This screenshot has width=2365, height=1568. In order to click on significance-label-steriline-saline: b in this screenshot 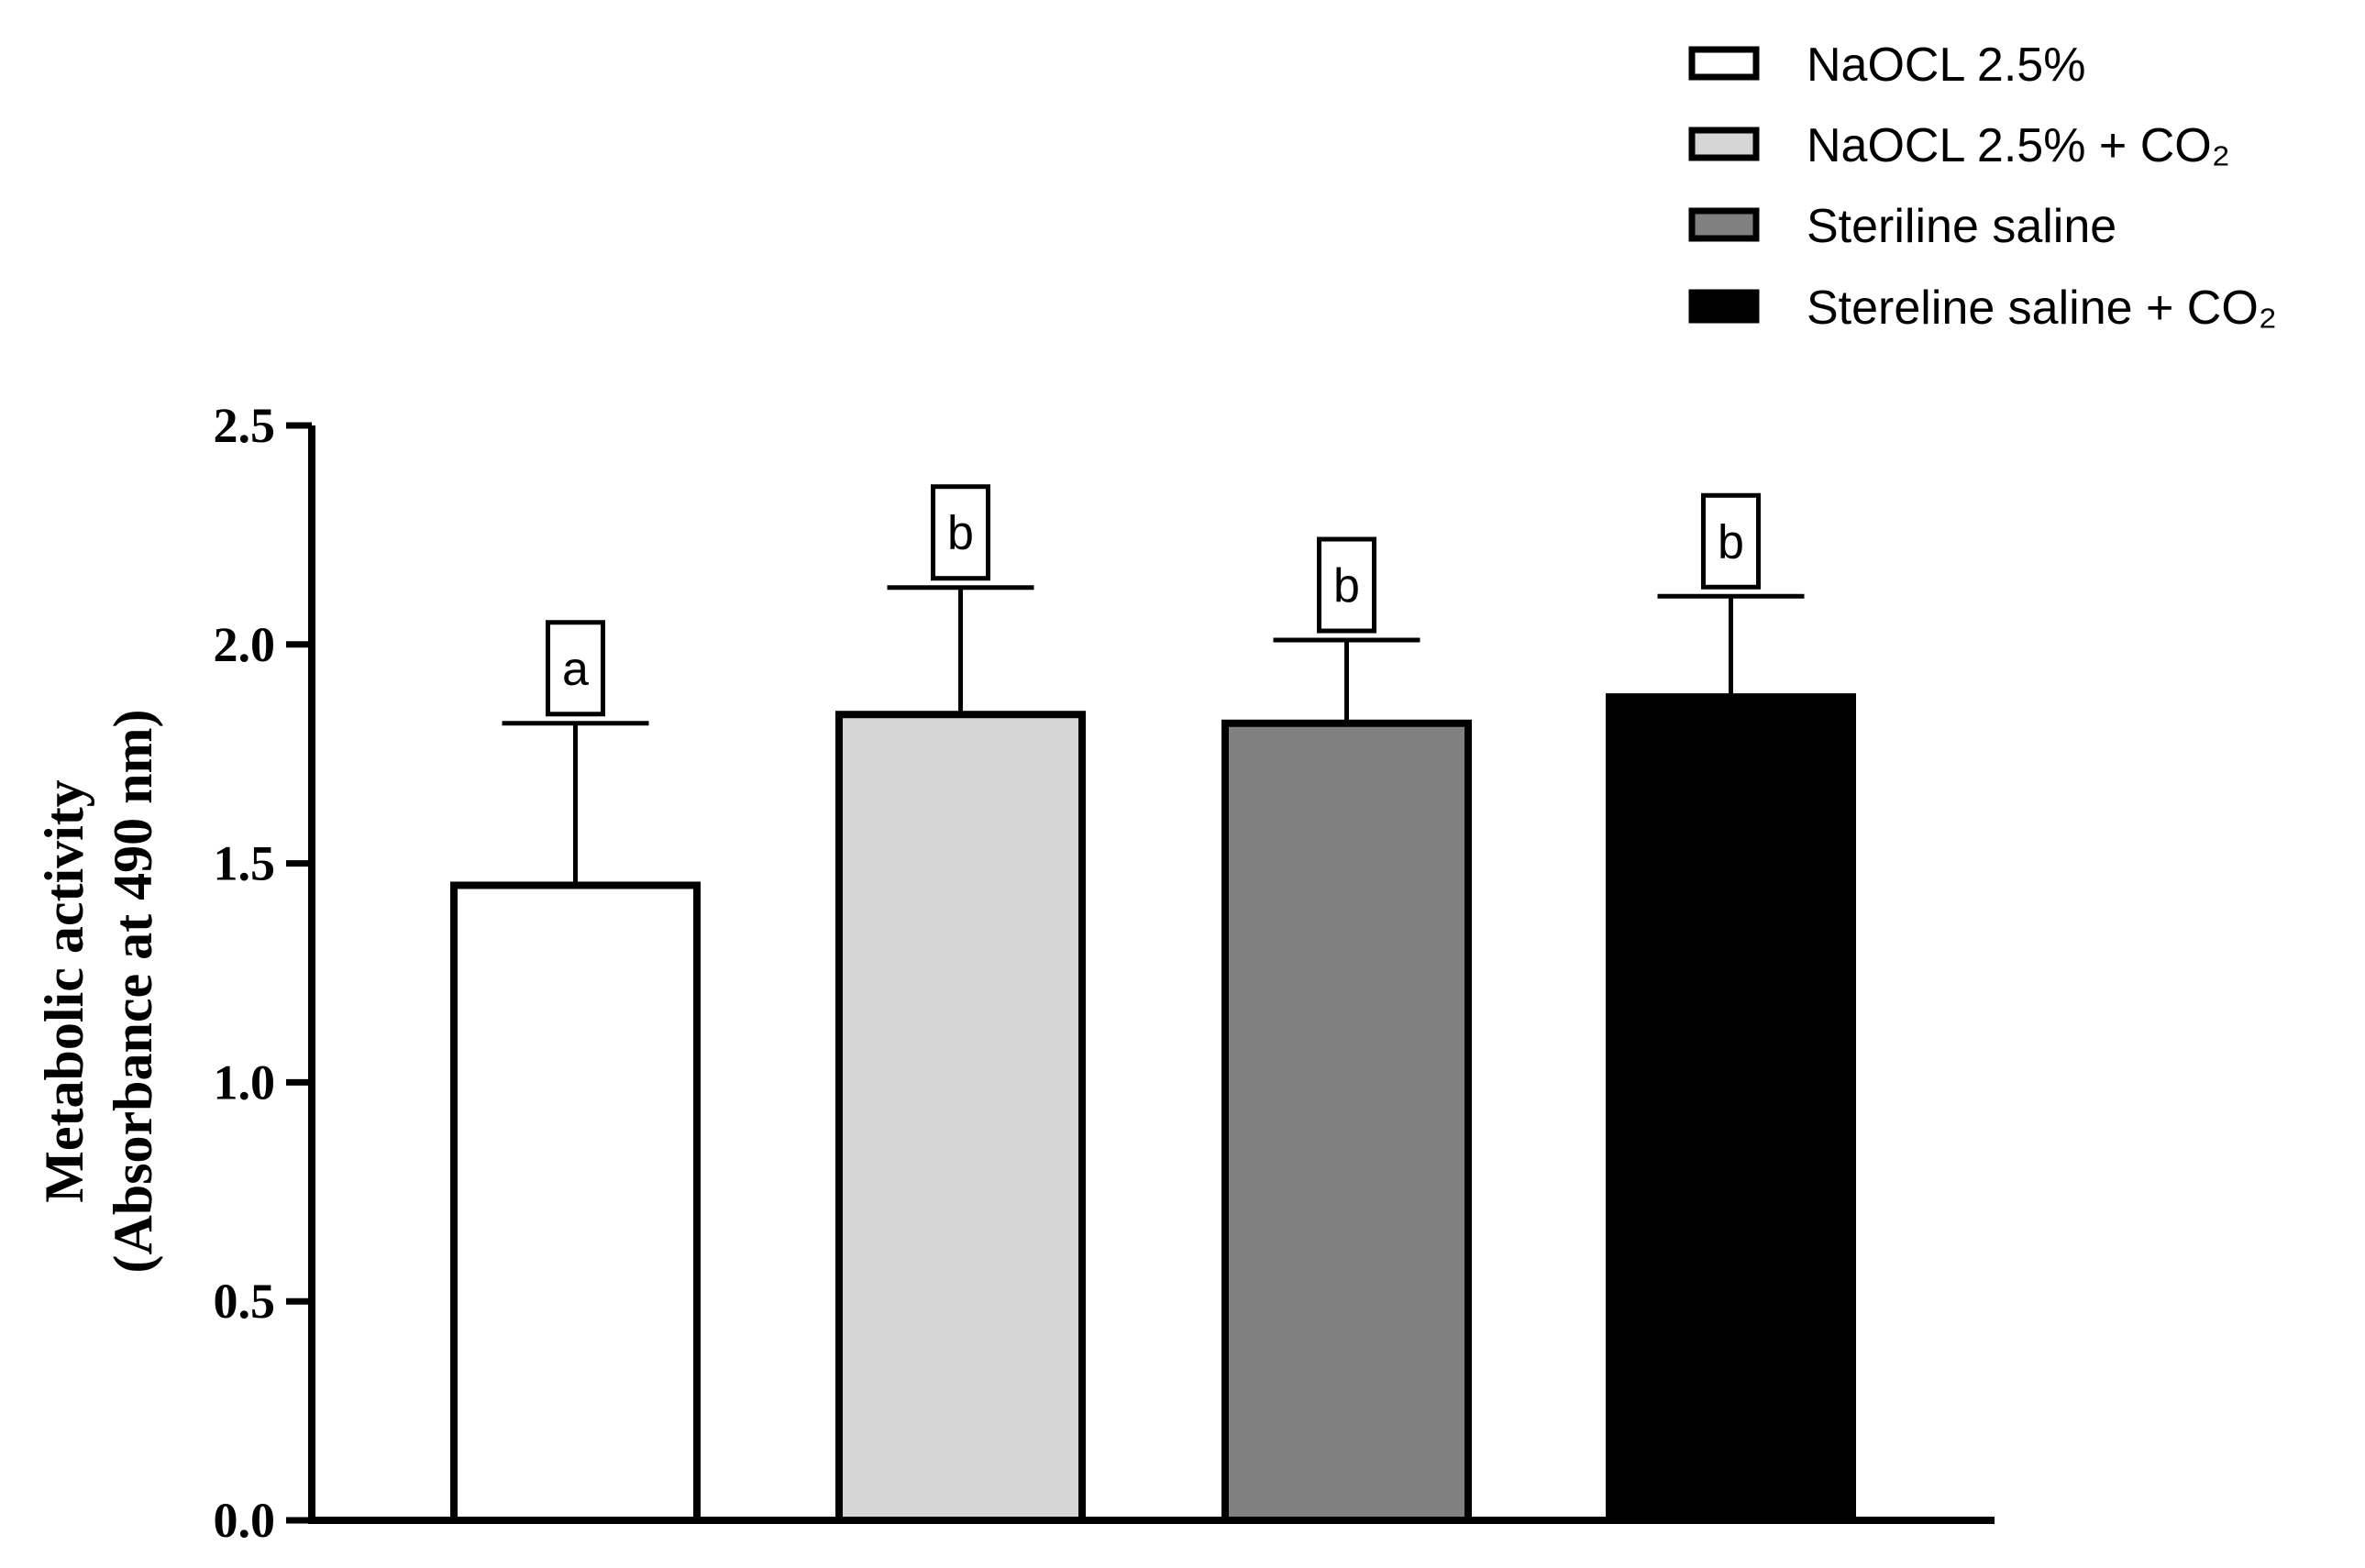, I will do `click(1347, 586)`.